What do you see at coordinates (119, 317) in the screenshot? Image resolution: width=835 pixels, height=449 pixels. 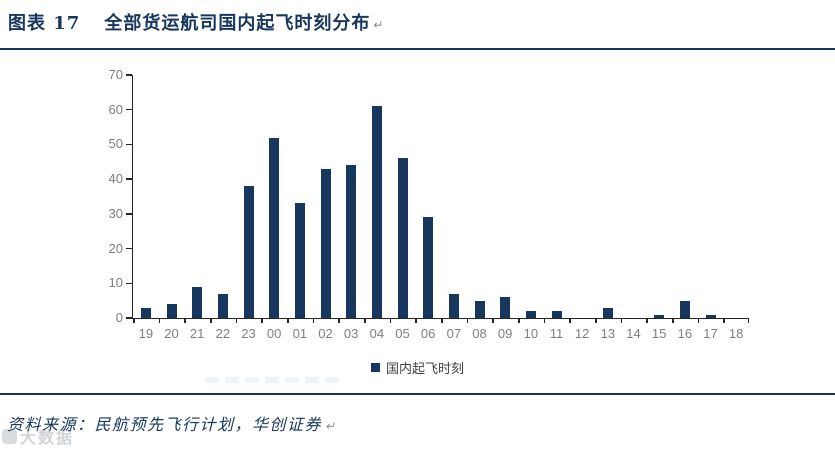 I see `y-axis-label: 0` at bounding box center [119, 317].